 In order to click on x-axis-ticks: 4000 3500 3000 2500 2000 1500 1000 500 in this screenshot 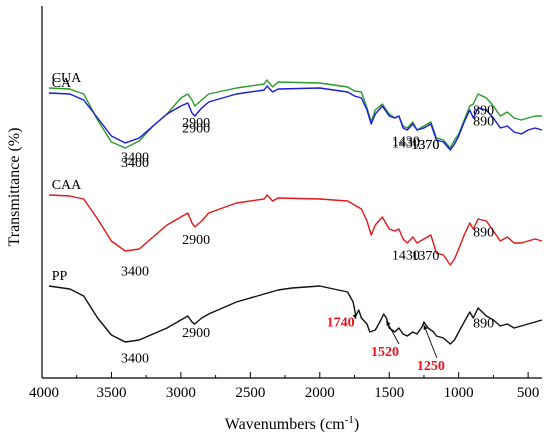, I will do `click(284, 386)`.